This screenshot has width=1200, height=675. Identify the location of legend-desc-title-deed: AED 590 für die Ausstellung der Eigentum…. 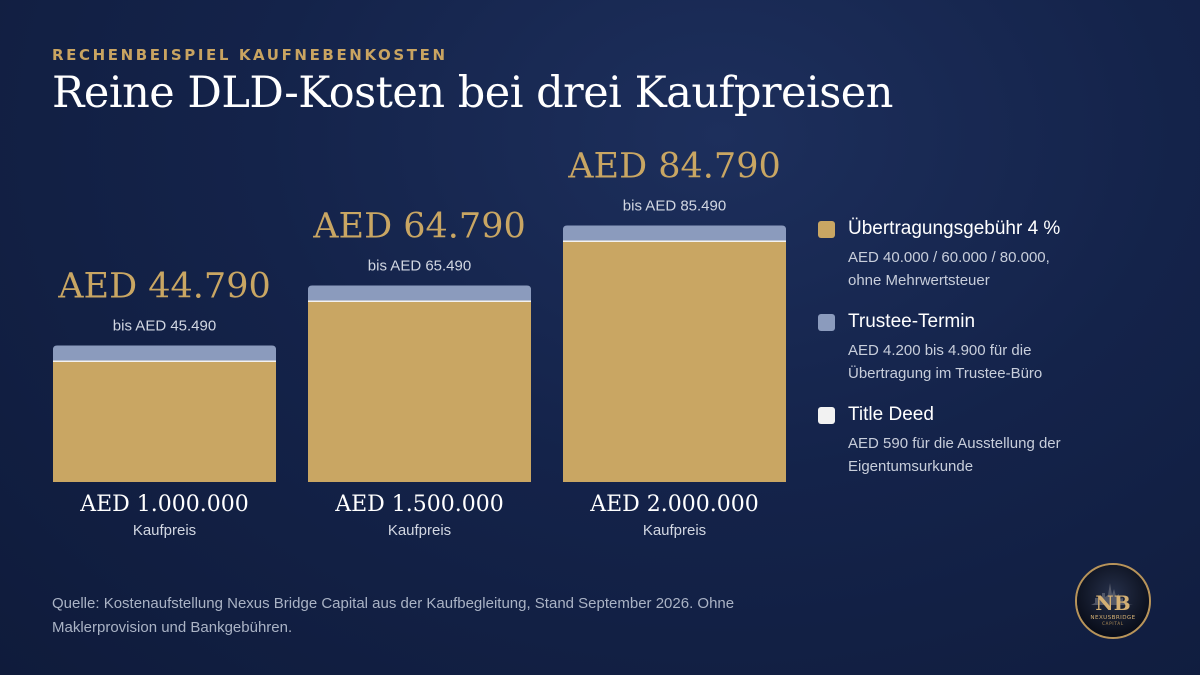
(1003, 455).